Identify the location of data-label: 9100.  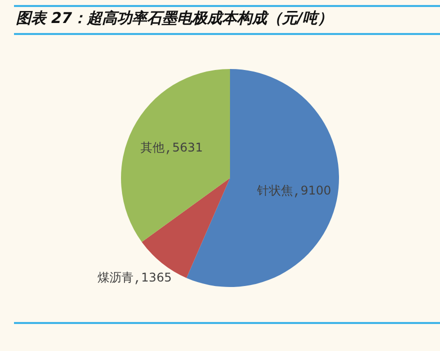
(316, 190).